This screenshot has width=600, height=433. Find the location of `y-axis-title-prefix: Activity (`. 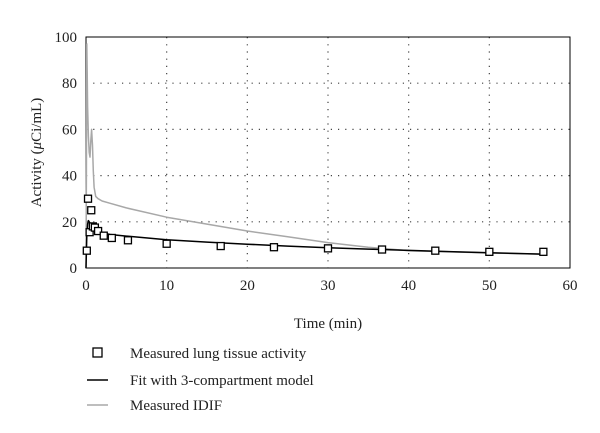

y-axis-title-prefix: Activity ( is located at coordinates (37, 178).